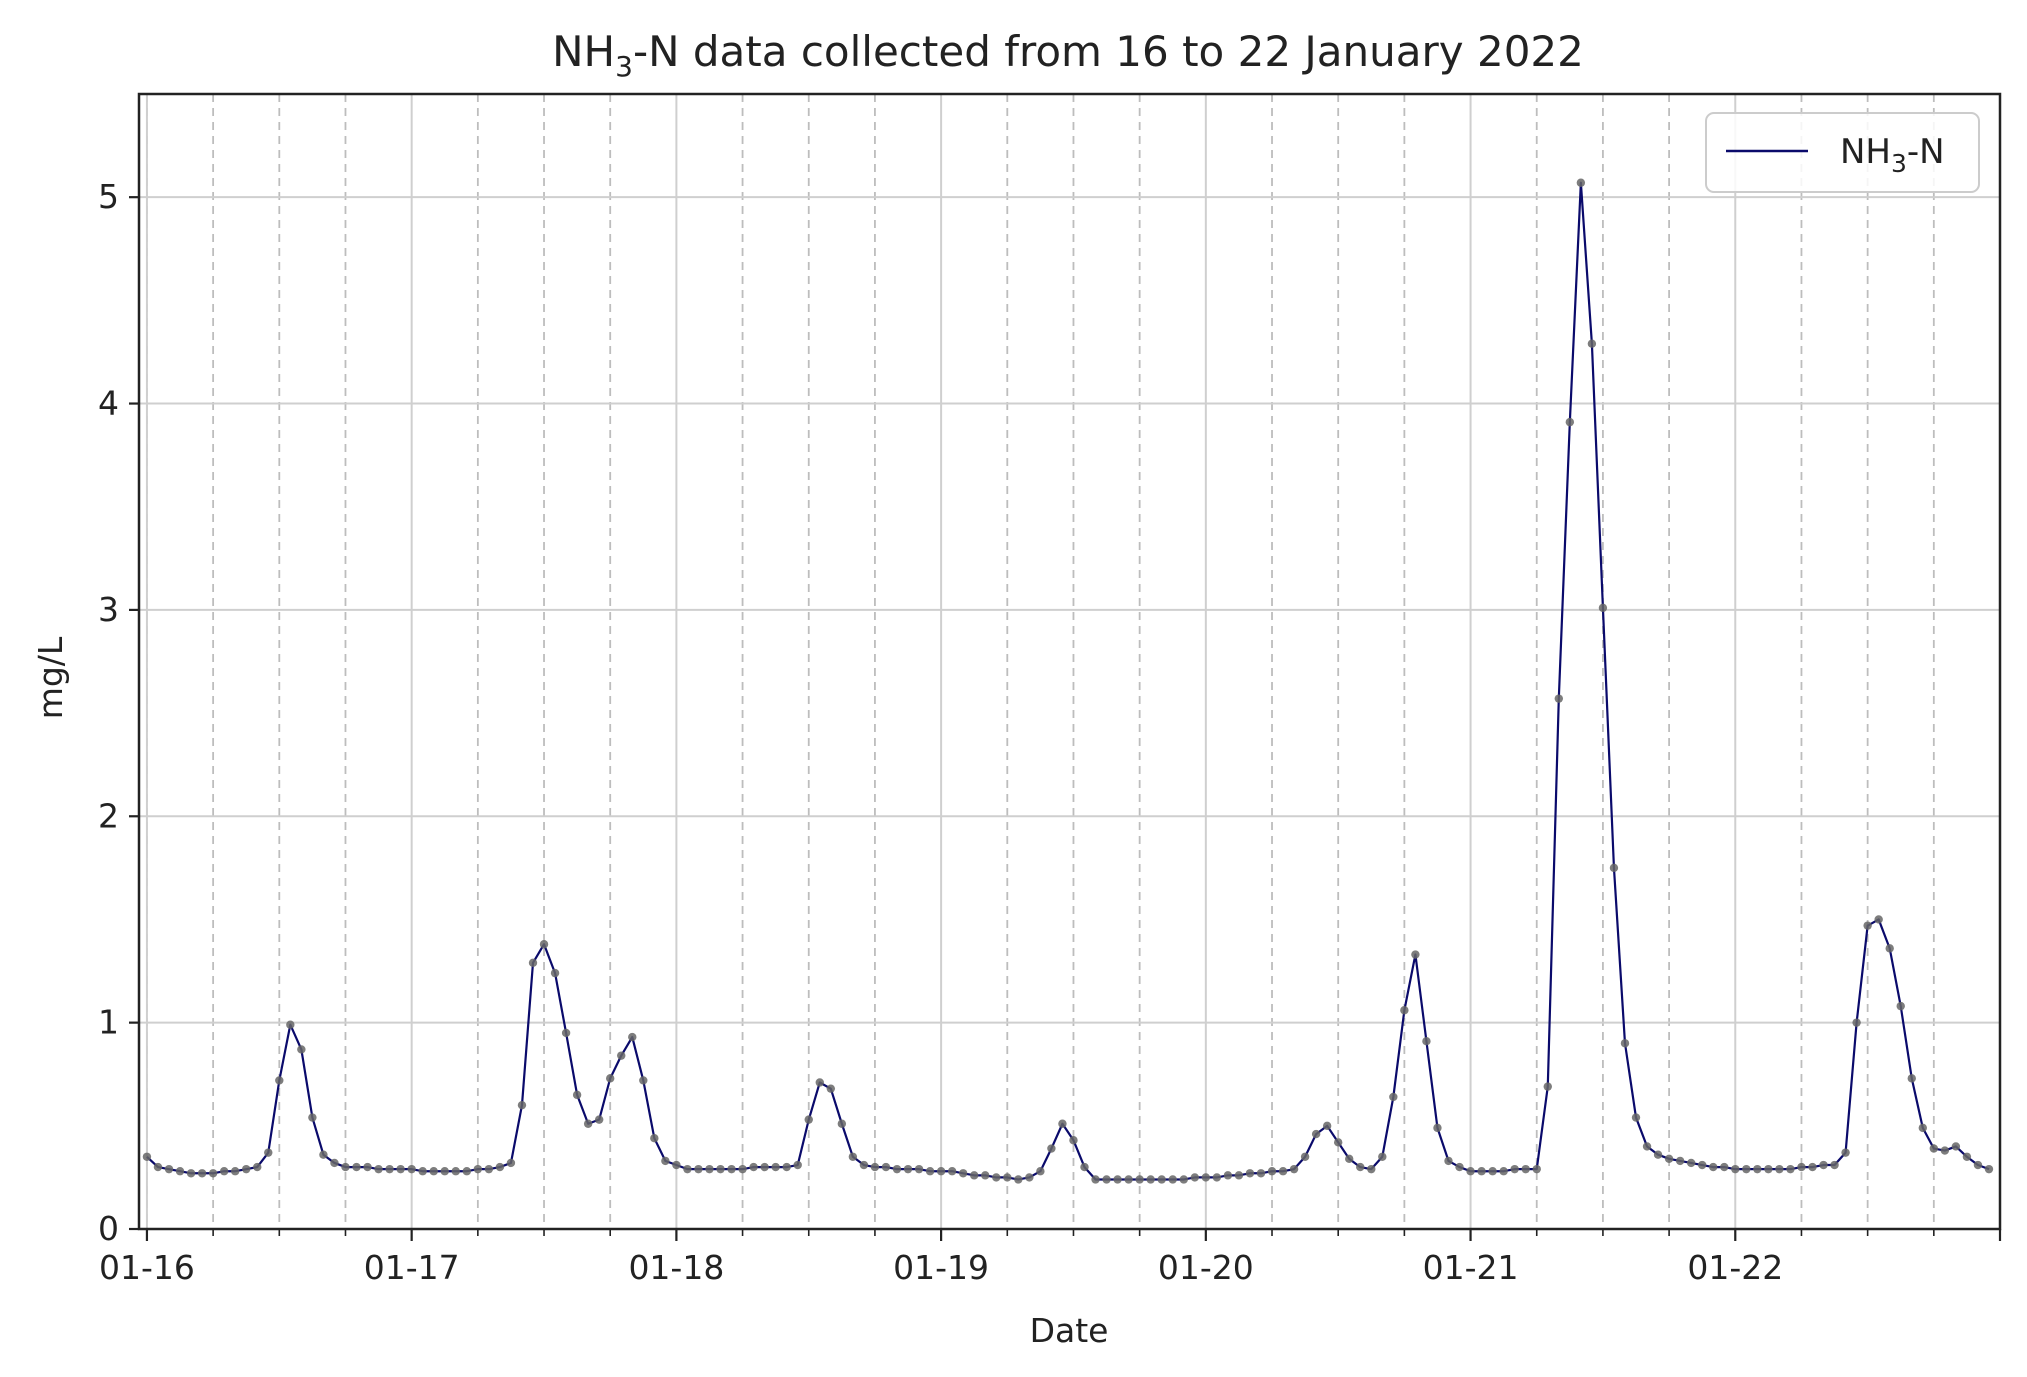  I want to click on x-tick-label-3: 01-19, so click(941, 1267).